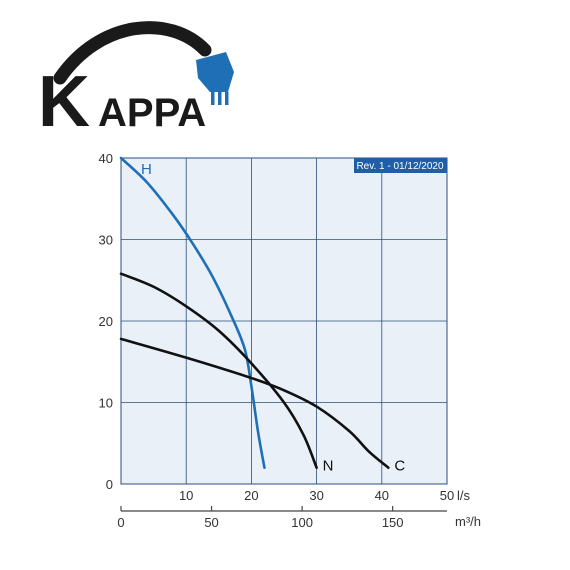 This screenshot has height=570, width=570. Describe the element at coordinates (132, 53) in the screenshot. I see `logo-arc` at that location.